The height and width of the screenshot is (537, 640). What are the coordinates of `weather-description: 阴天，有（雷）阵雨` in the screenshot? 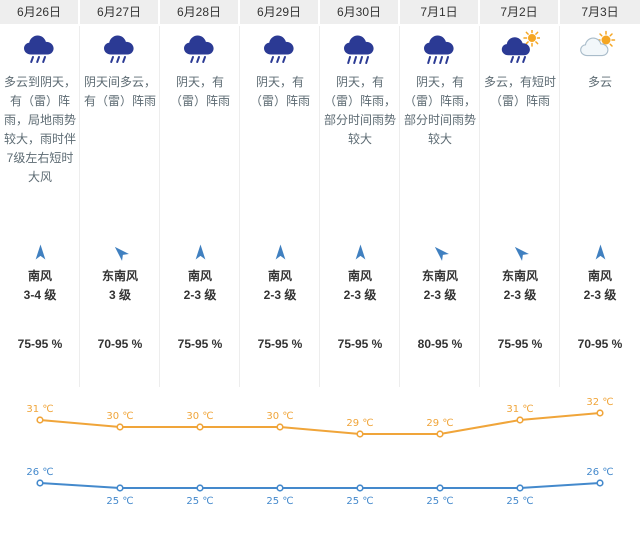 It's located at (199, 91).